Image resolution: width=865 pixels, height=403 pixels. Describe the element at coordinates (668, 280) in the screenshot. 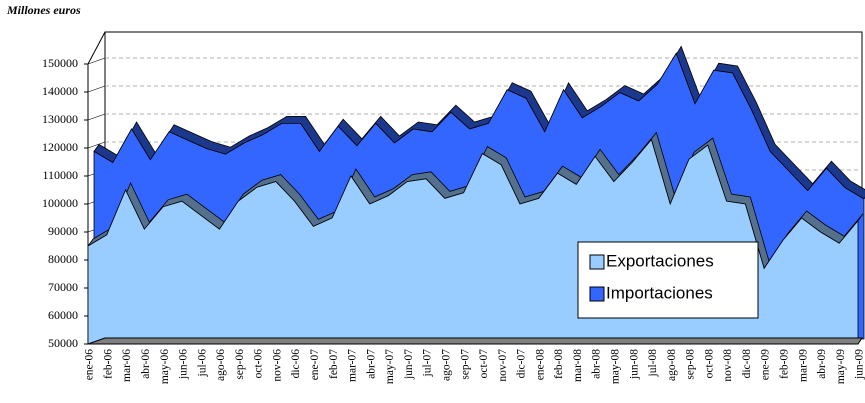

I see `legend-box` at that location.